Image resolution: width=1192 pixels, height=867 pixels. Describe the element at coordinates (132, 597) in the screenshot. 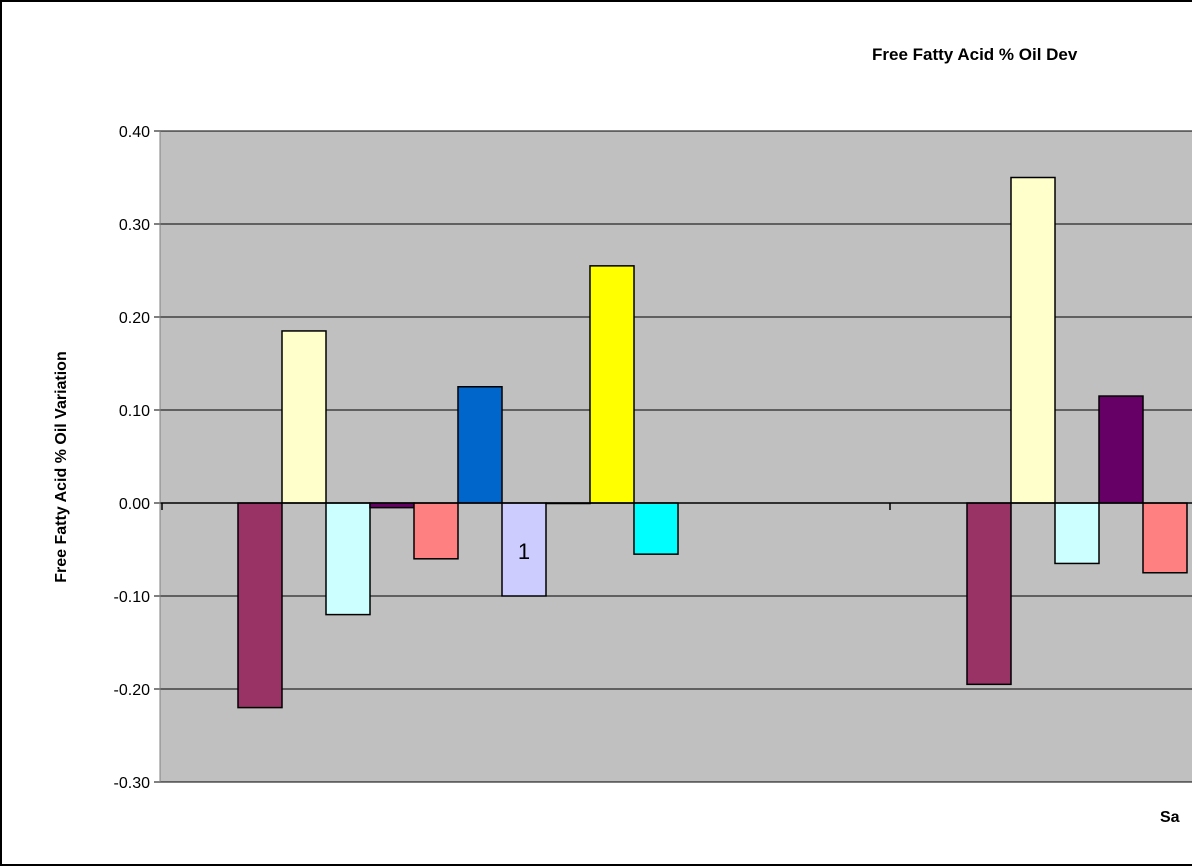

I see `y-tick-label: -0.10` at that location.